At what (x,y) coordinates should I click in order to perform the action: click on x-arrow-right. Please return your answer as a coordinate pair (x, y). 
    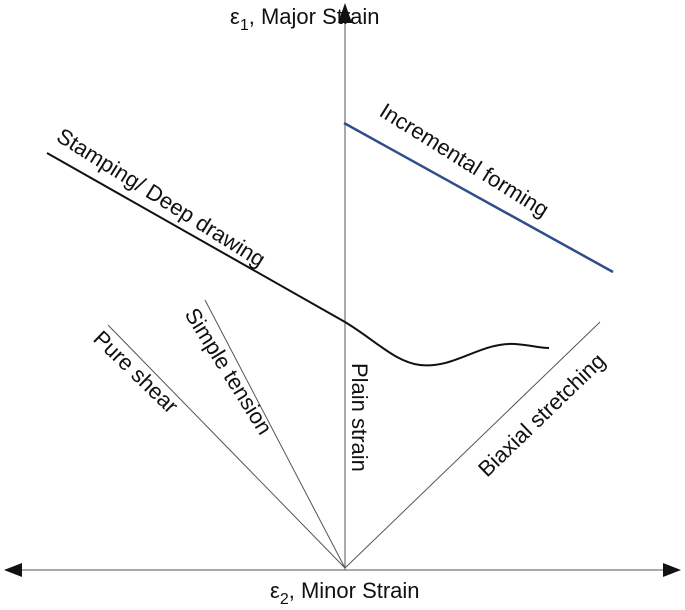
    Looking at the image, I should click on (672, 570).